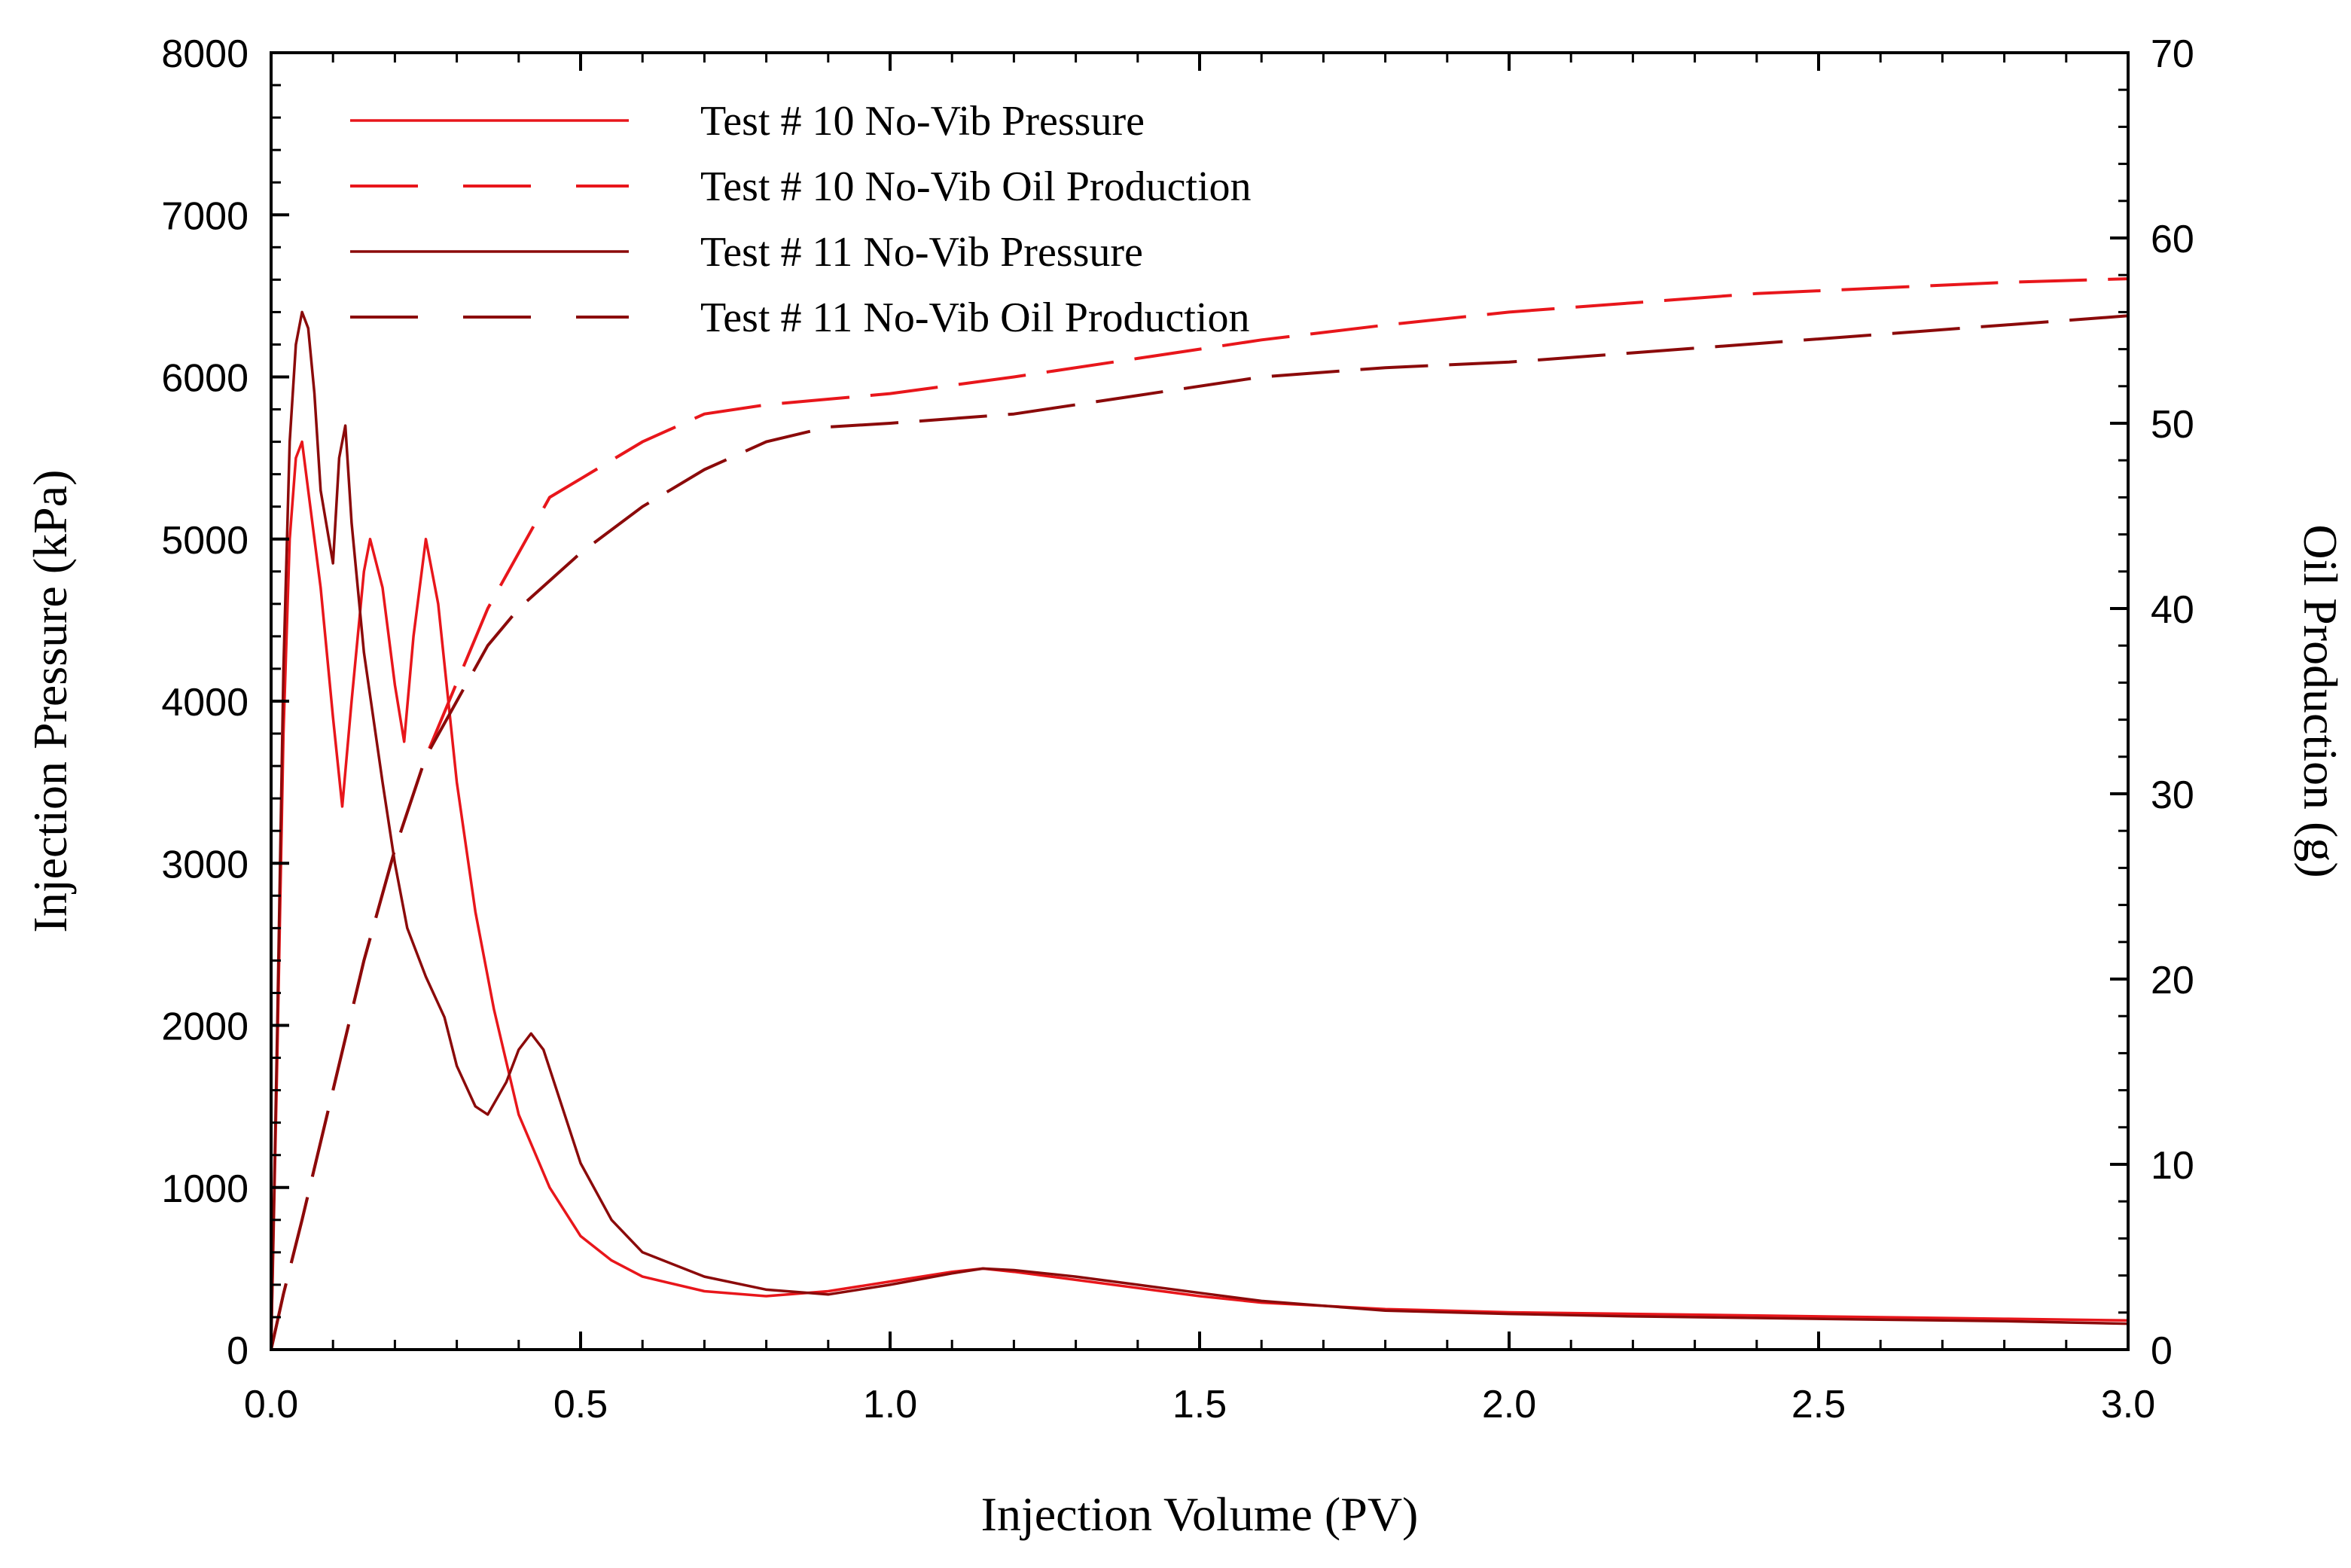  I want to click on x-tick-label: 1.5, so click(1199, 1405).